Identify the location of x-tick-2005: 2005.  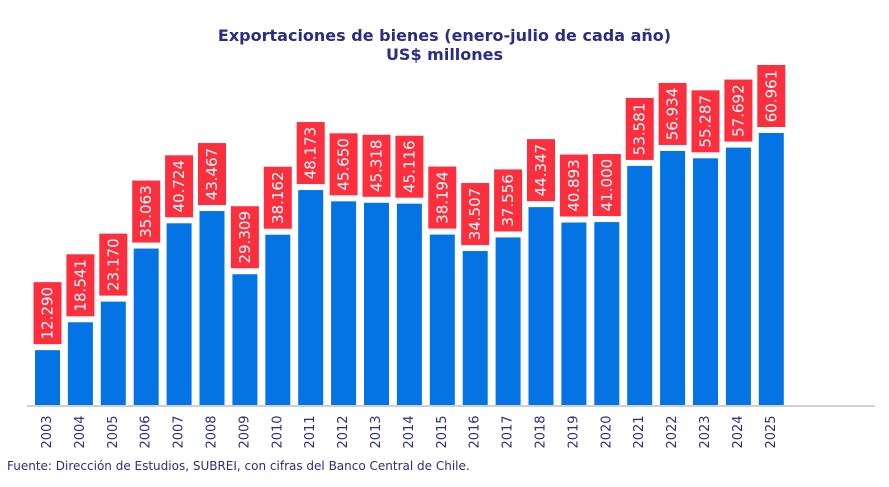
(113, 431).